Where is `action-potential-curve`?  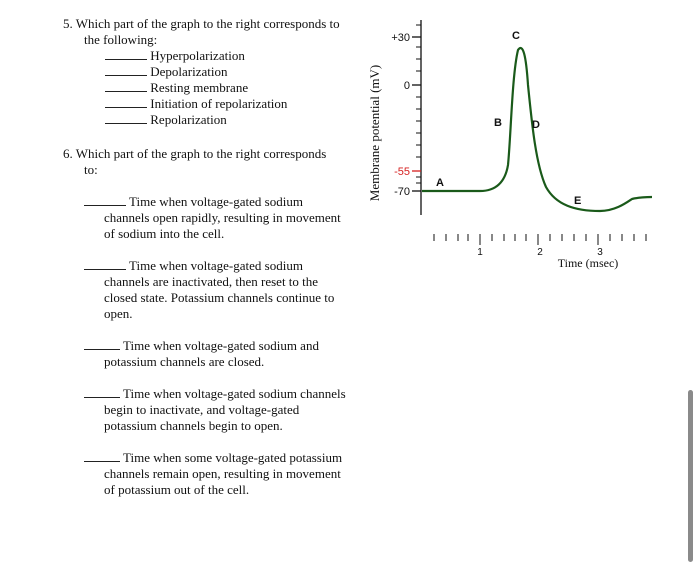
action-potential-curve is located at coordinates (537, 130).